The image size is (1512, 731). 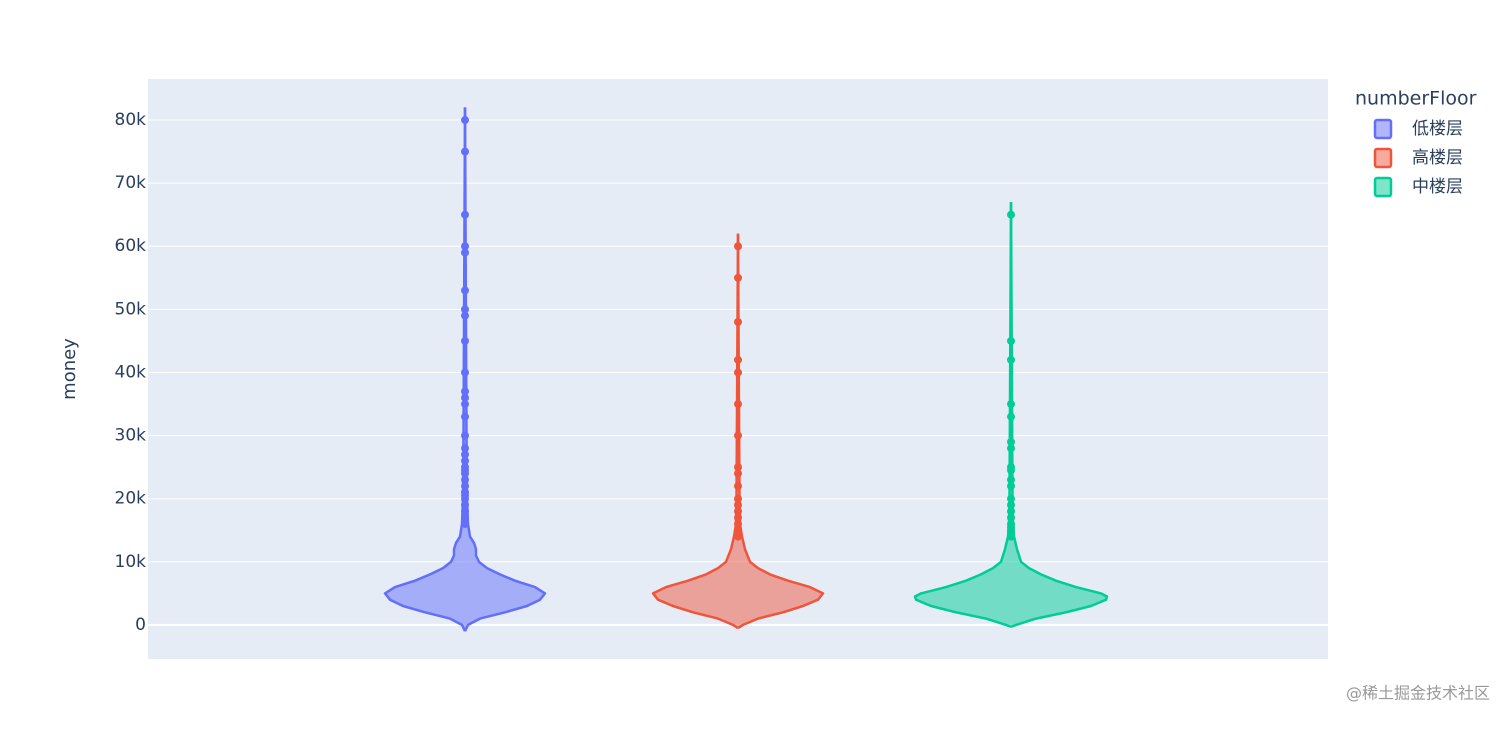 I want to click on y-tick-label: 20k, so click(x=131, y=499).